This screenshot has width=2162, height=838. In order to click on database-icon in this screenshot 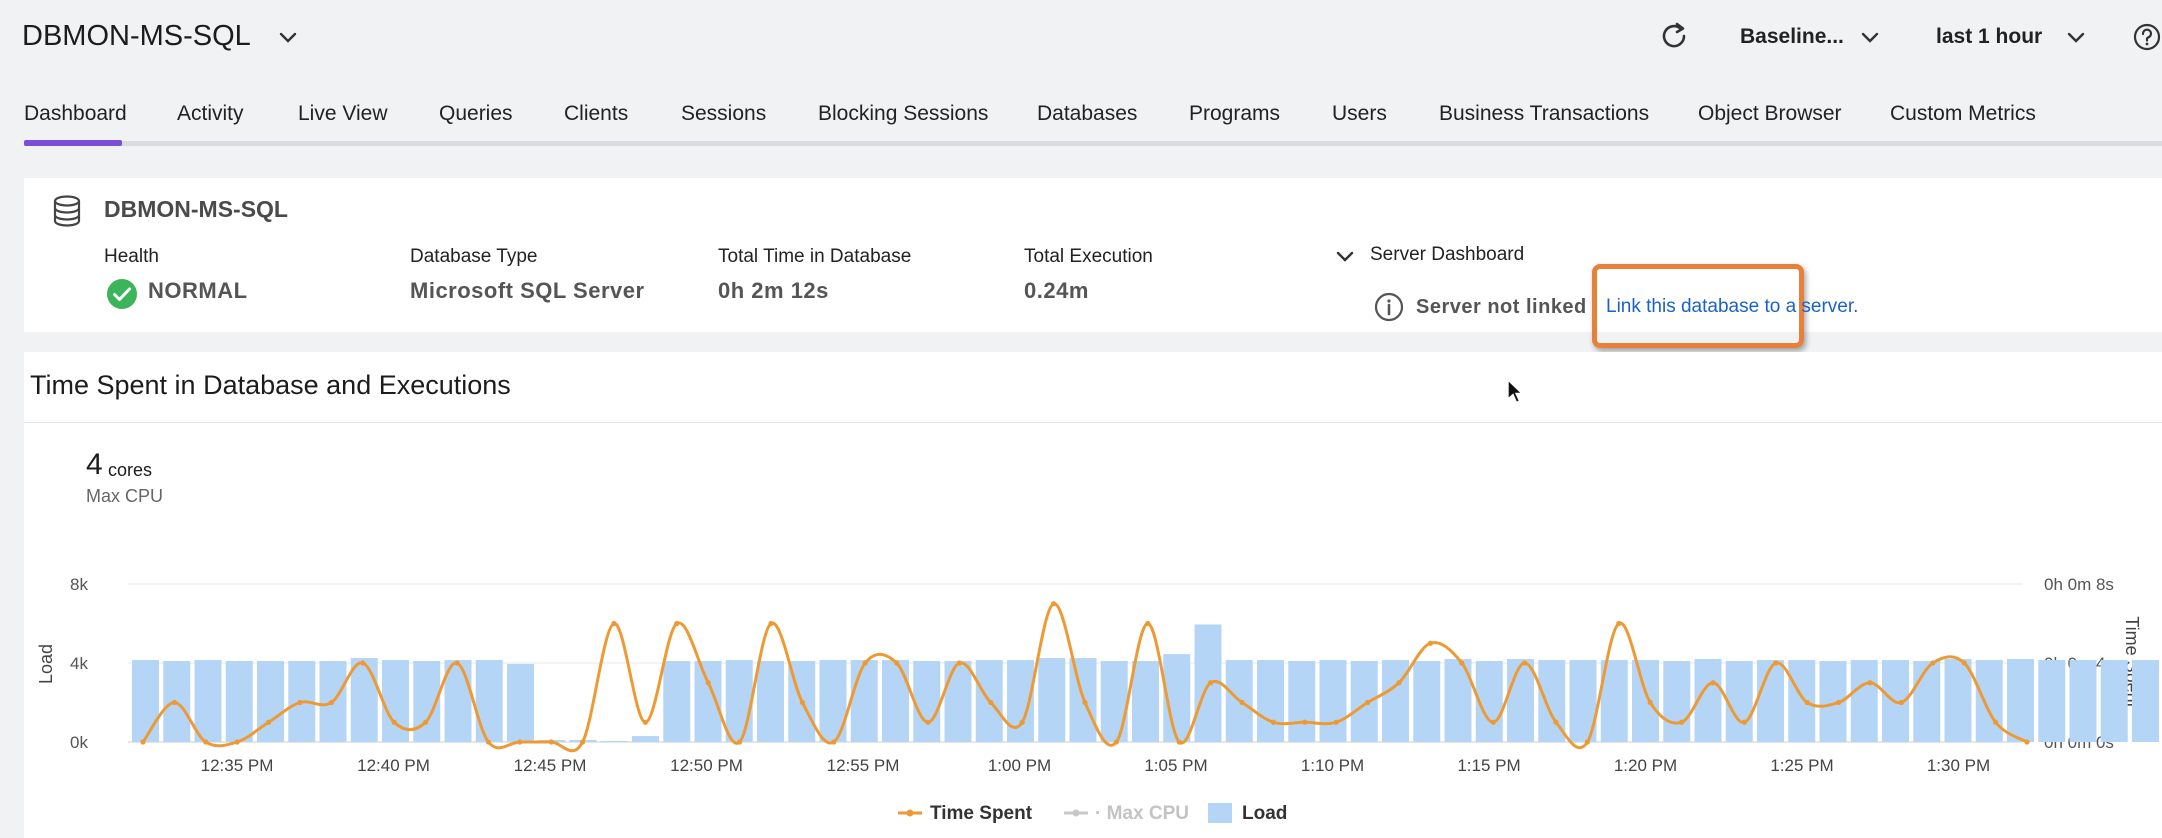, I will do `click(67, 211)`.